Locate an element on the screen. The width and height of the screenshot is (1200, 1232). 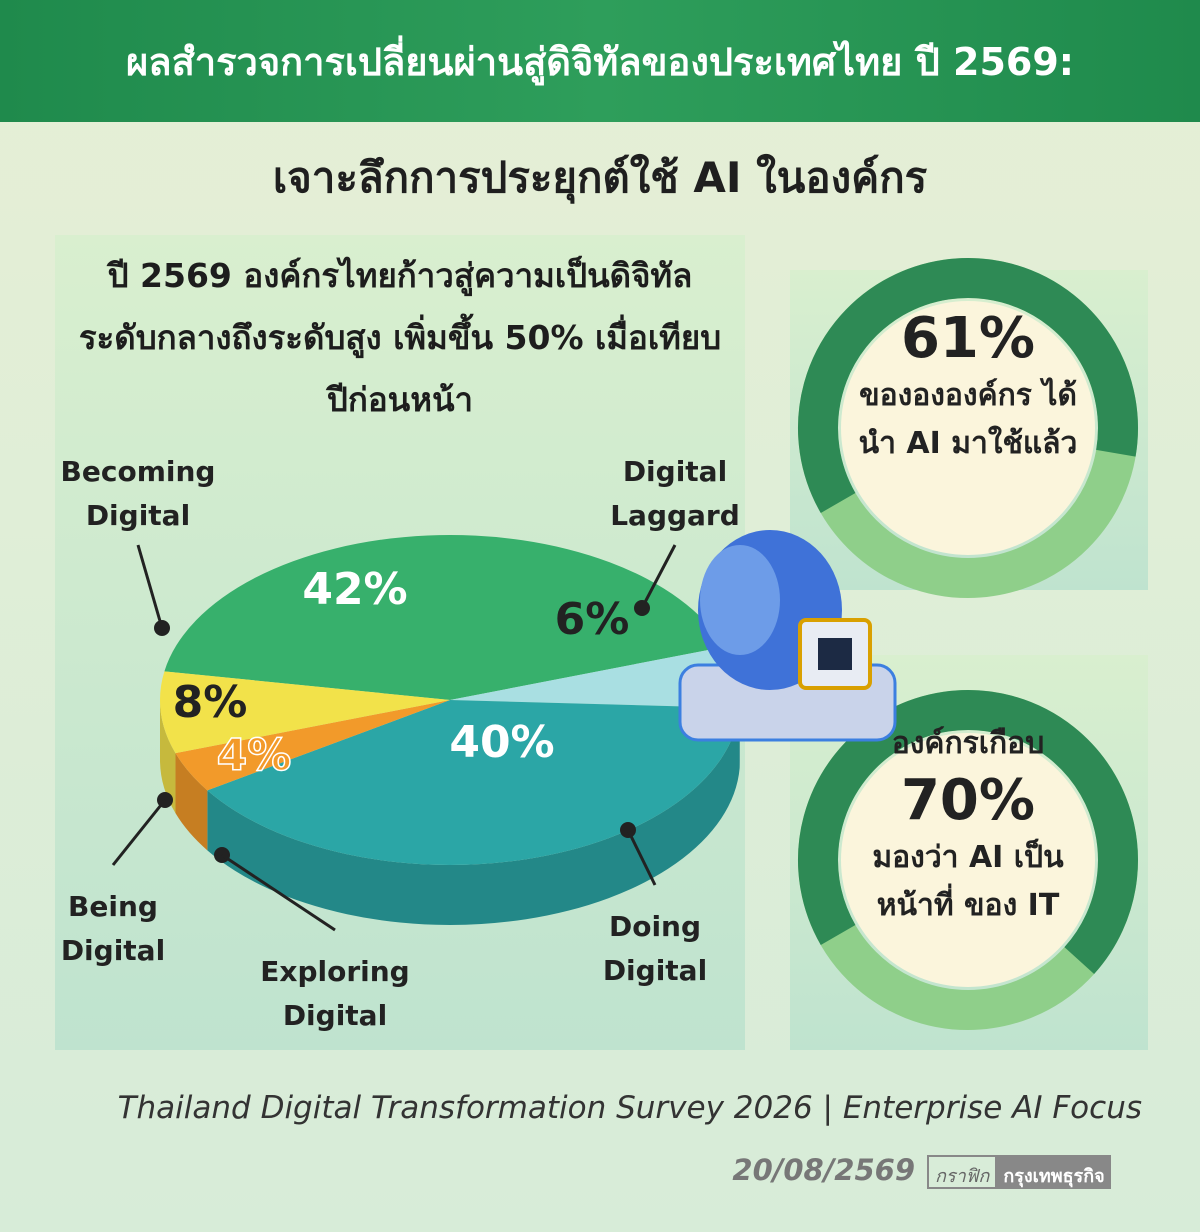
donut-arc is located at coordinates (968, 428).